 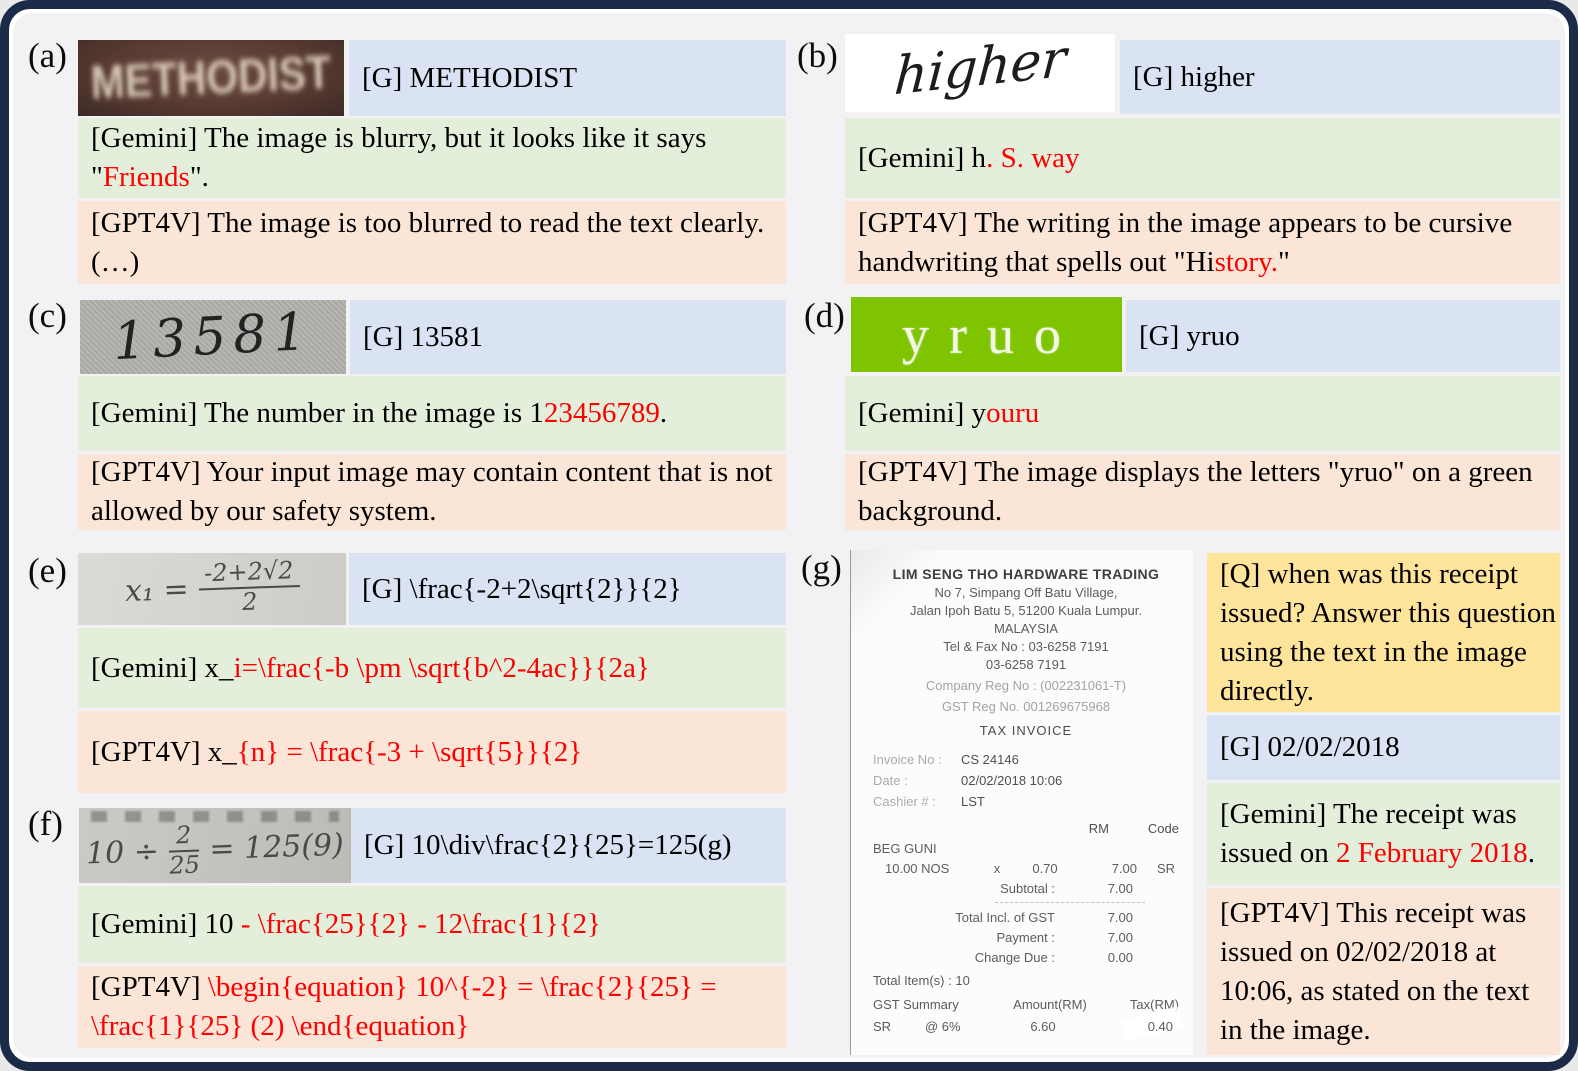 I want to click on subtotal-label: Subtotal :, so click(x=1027, y=888).